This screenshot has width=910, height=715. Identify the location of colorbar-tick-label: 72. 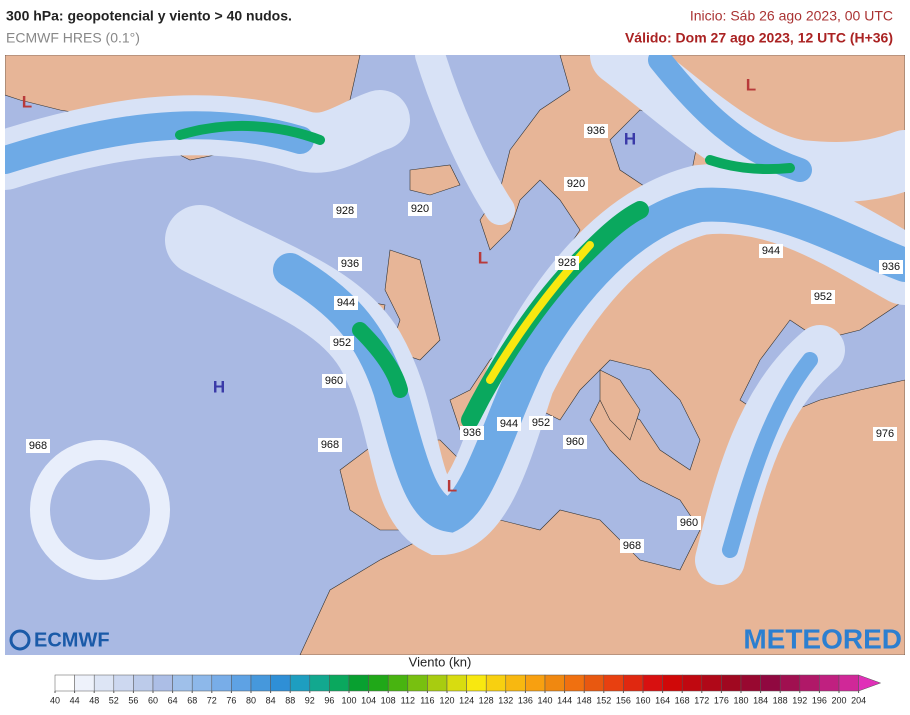
(212, 700).